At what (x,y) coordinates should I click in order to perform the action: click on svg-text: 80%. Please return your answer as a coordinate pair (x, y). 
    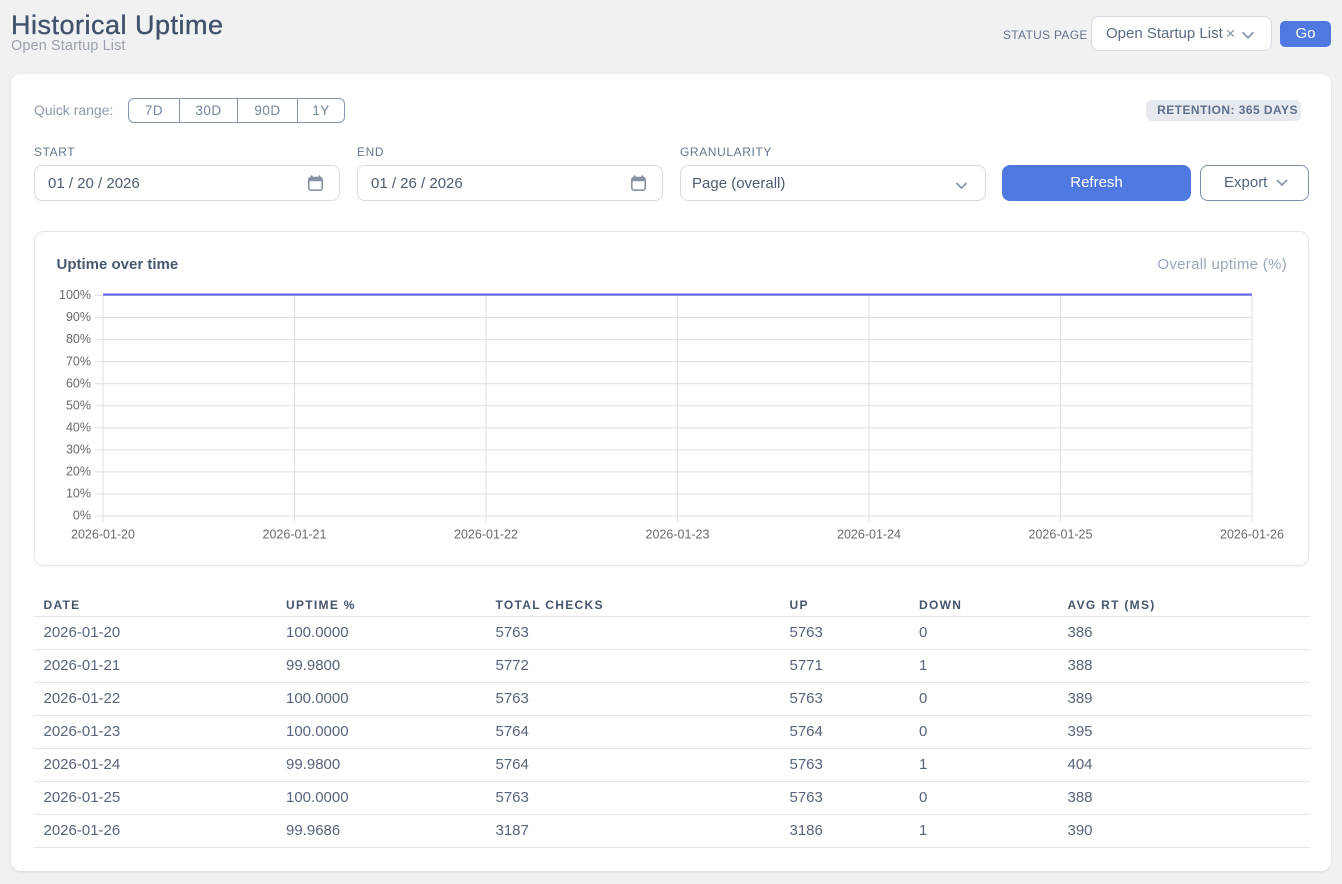
    Looking at the image, I should click on (78, 339).